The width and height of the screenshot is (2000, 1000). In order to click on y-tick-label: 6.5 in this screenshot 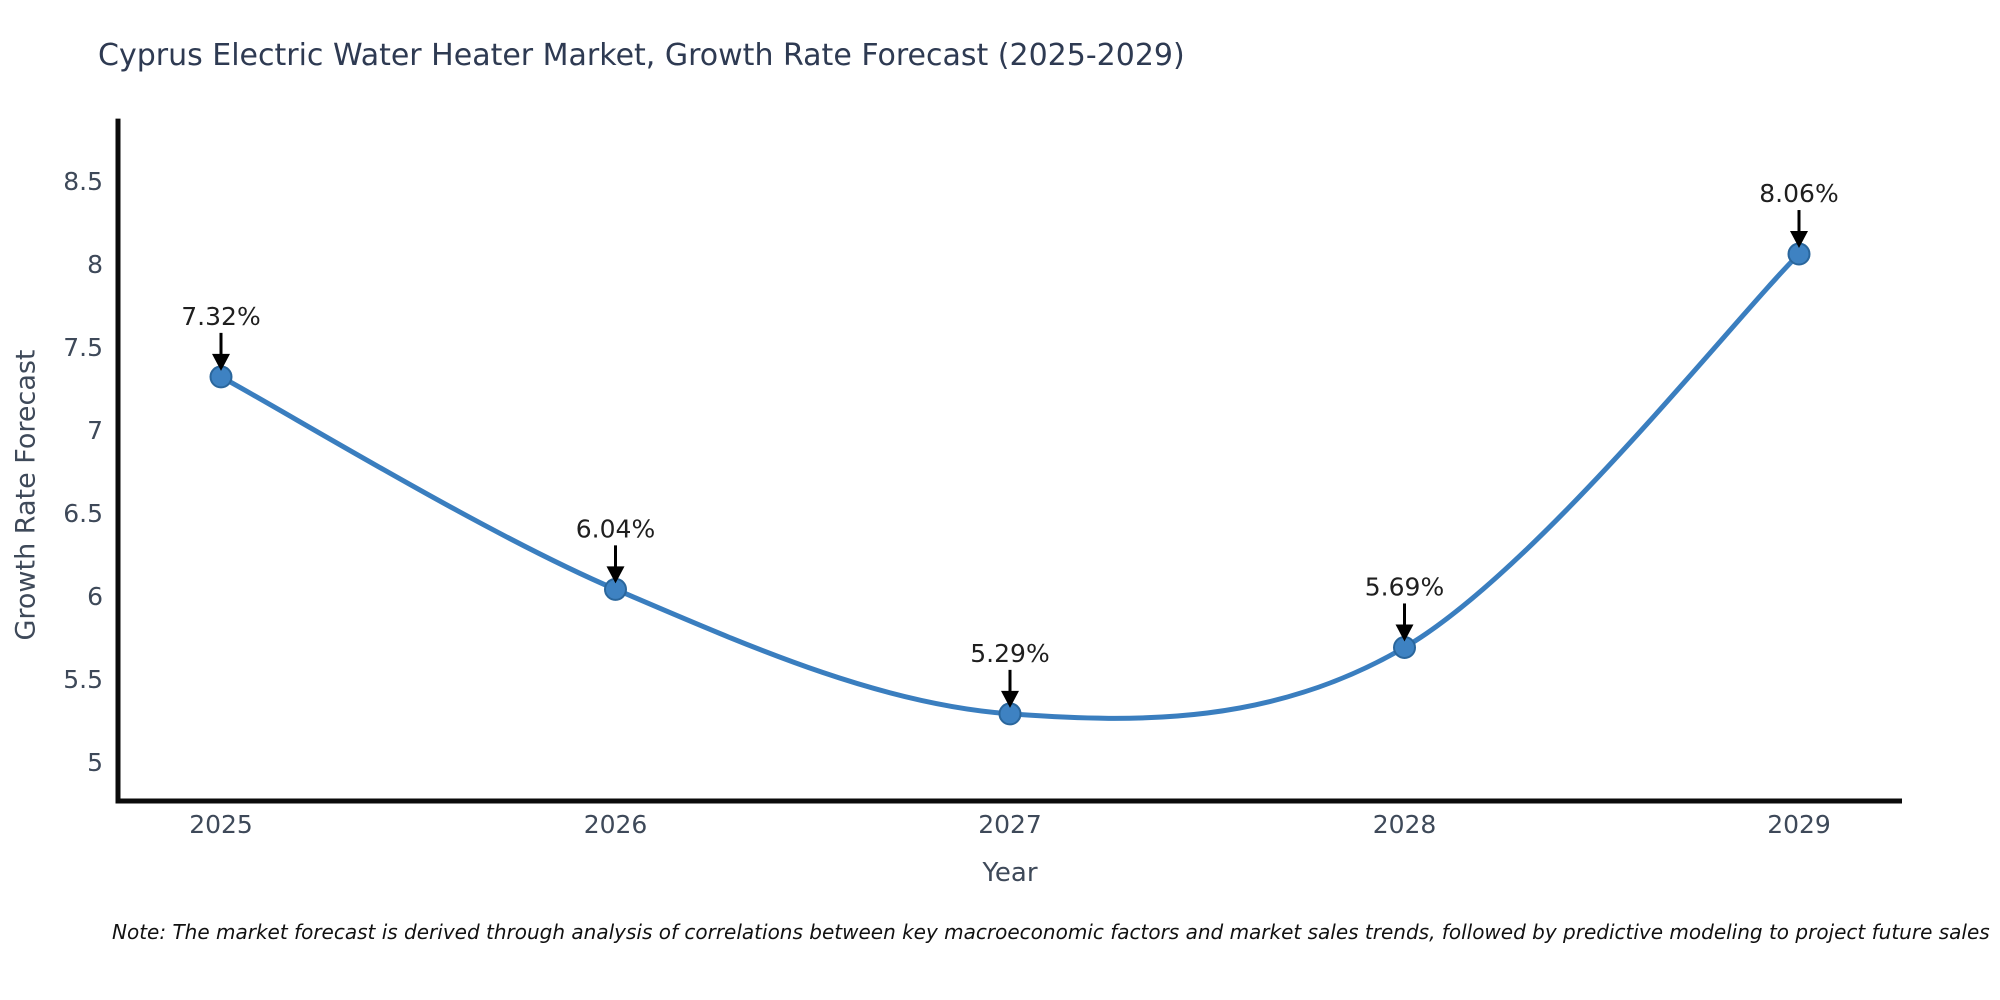, I will do `click(83, 513)`.